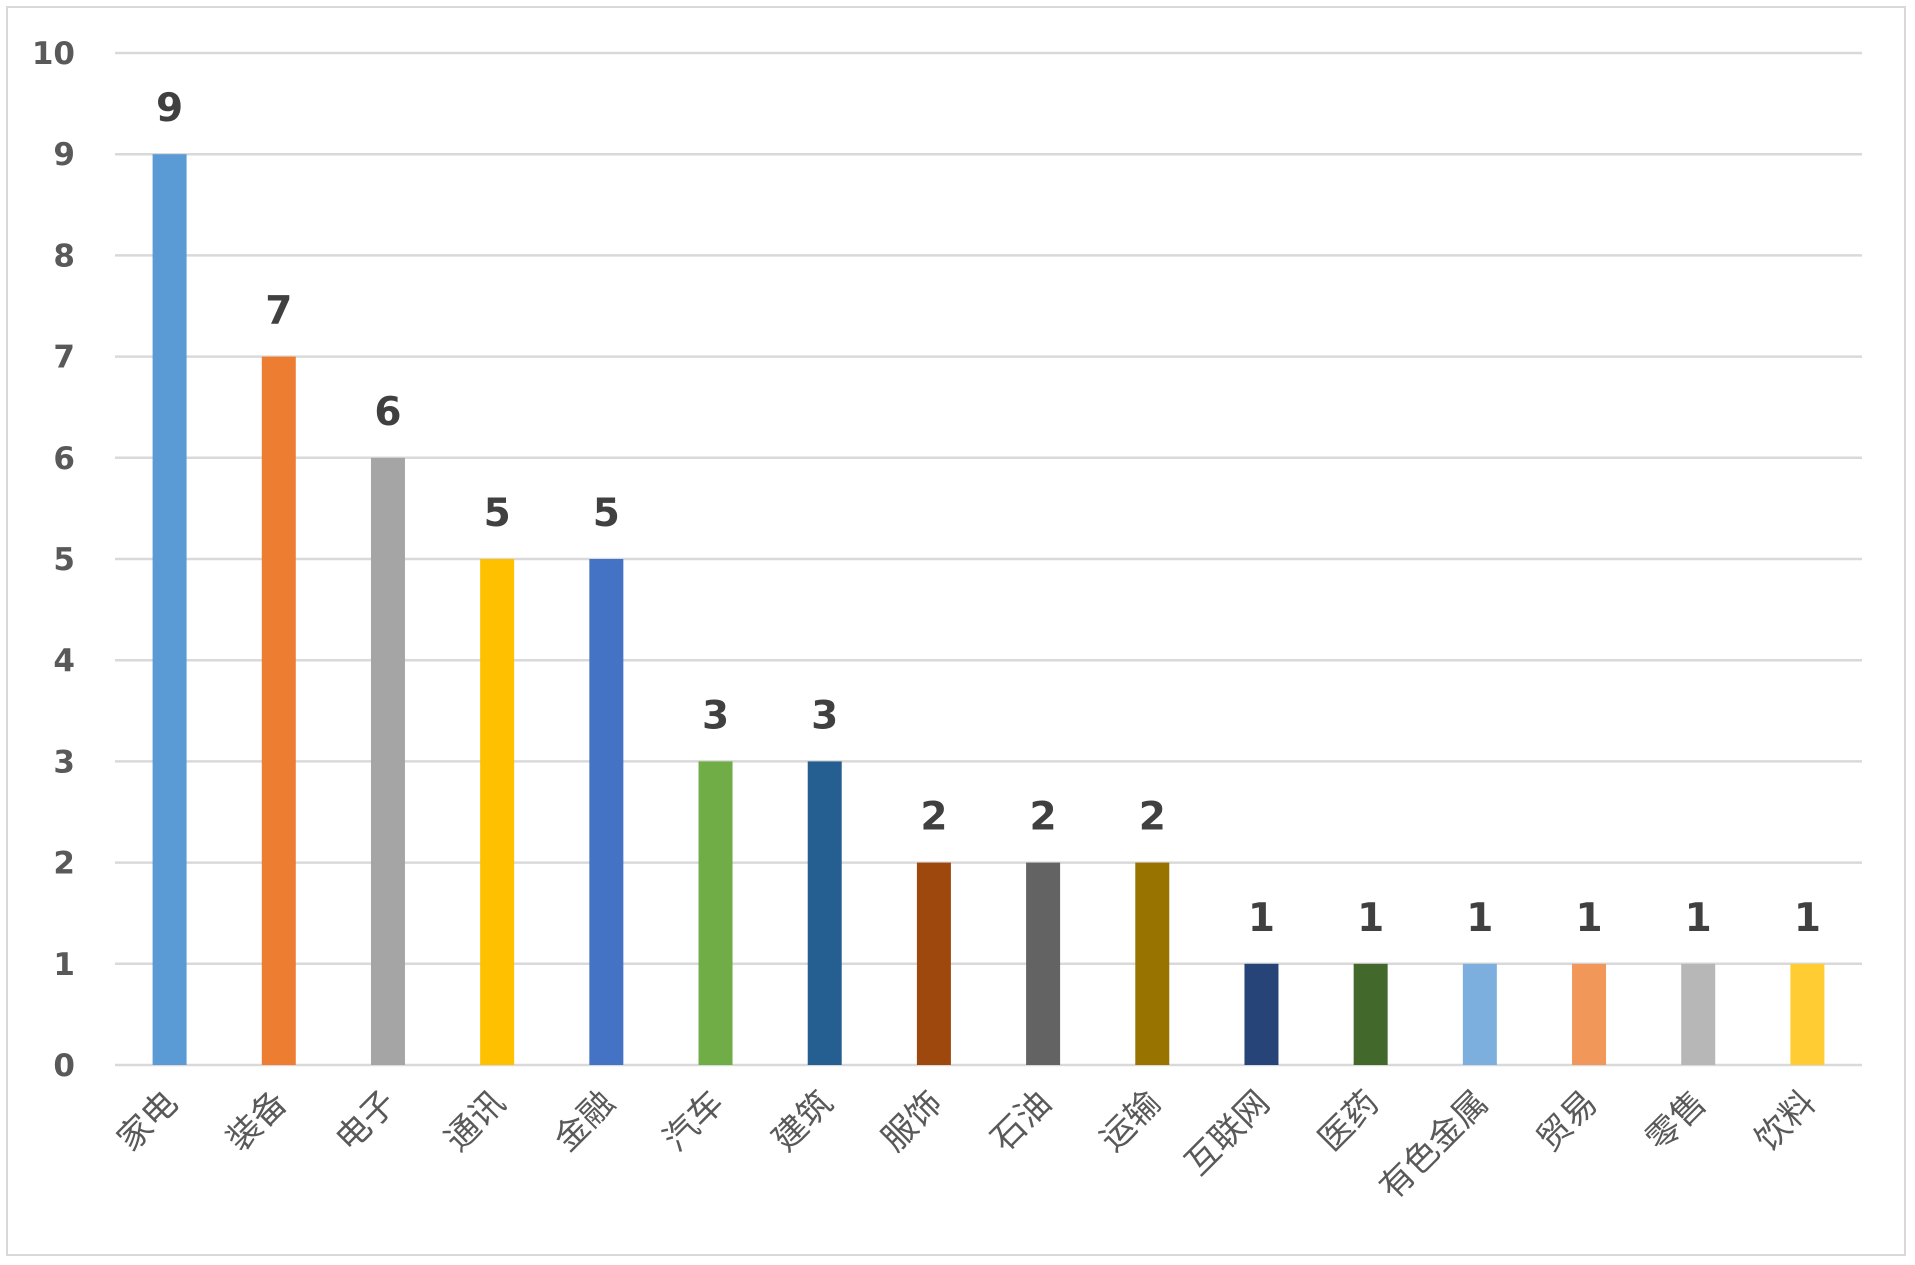  What do you see at coordinates (1349, 1121) in the screenshot?
I see `x-tick-label: 医药` at bounding box center [1349, 1121].